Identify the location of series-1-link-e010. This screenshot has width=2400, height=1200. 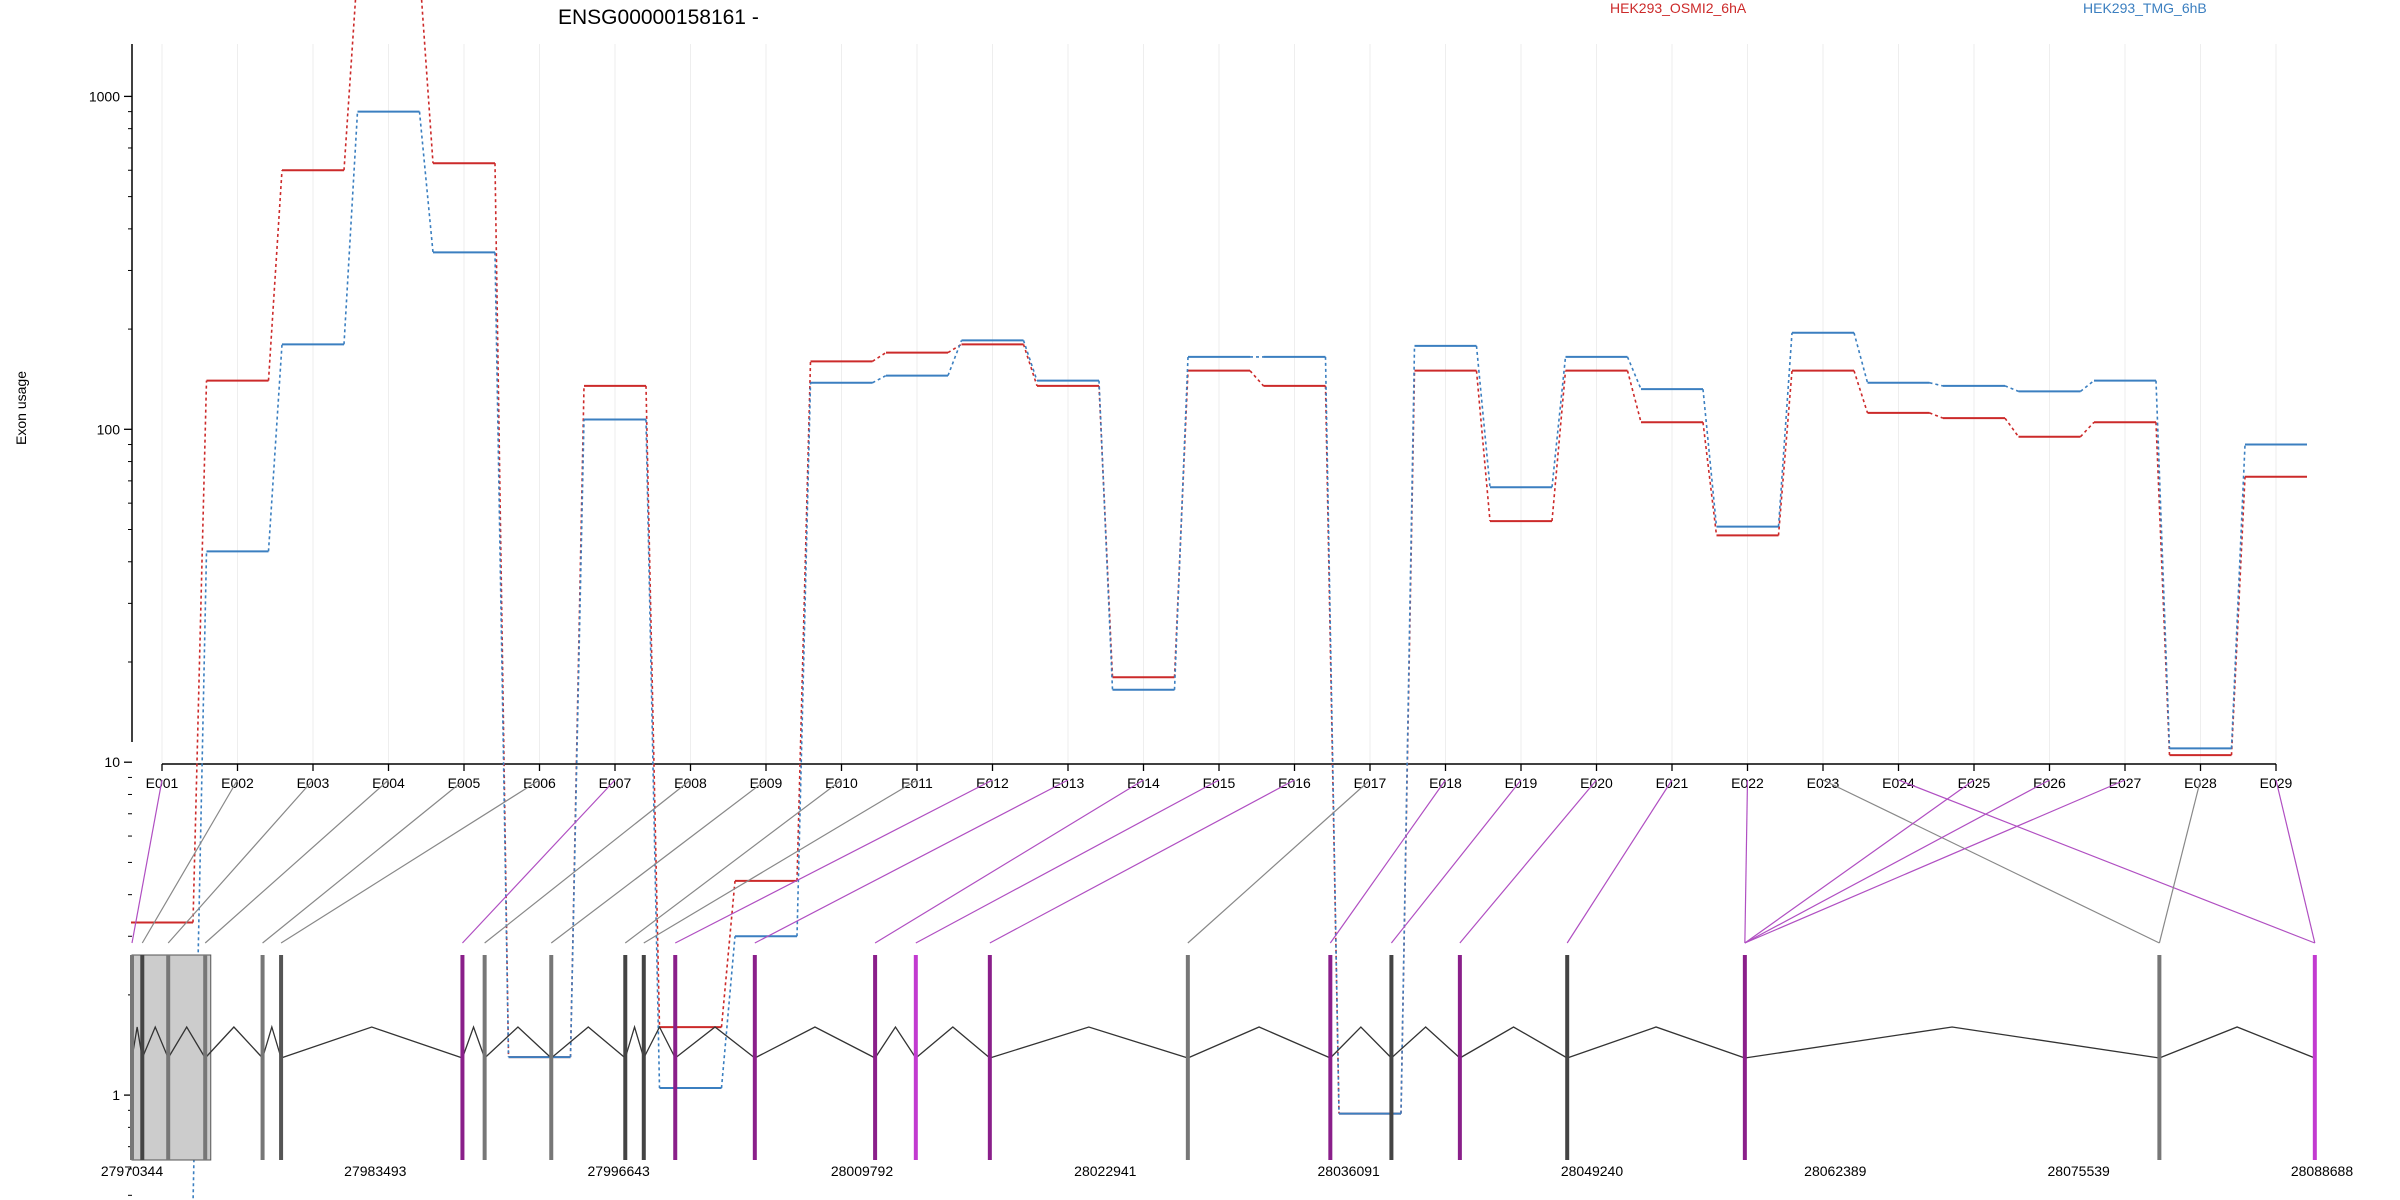
(879, 379).